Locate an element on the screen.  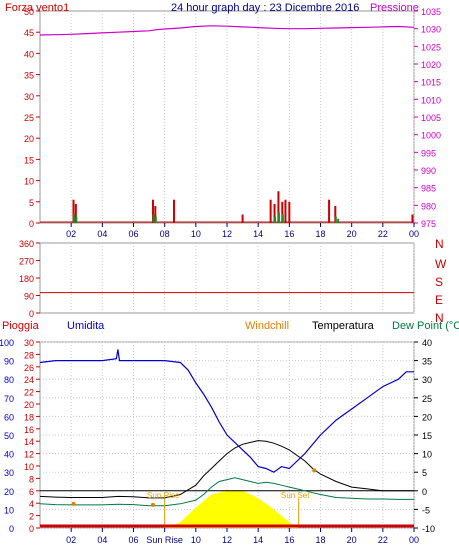
wind-tick-label: 50 is located at coordinates (29, 12).